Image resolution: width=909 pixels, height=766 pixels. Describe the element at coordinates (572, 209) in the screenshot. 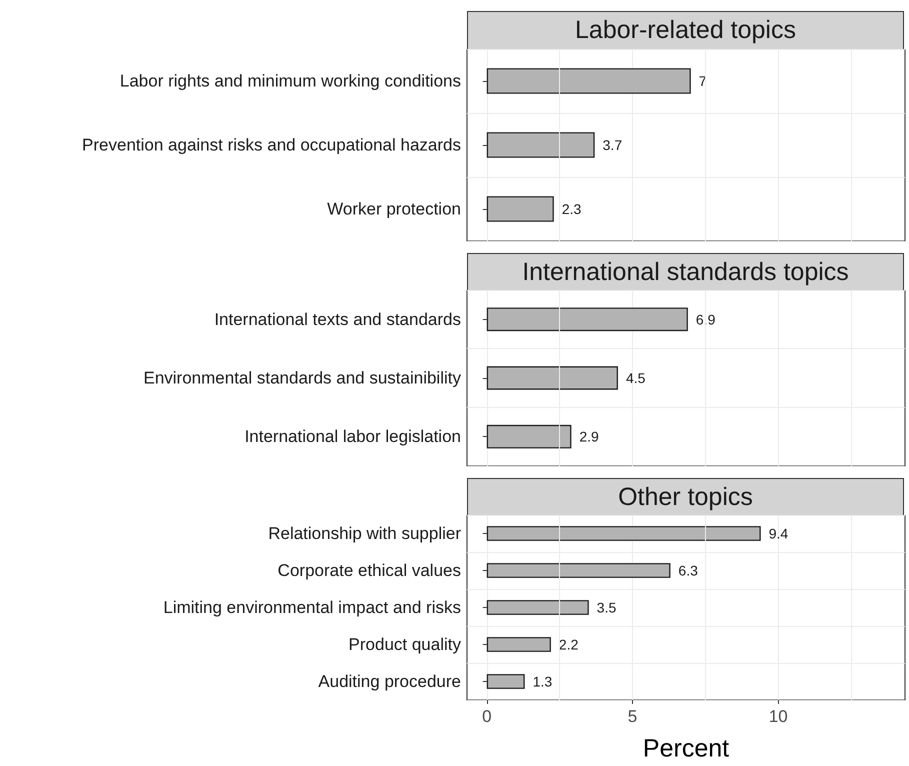

I see `data-label: 2.3` at that location.